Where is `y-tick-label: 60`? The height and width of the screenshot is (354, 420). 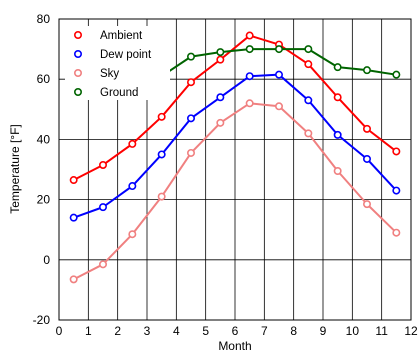
y-tick-label: 60 is located at coordinates (44, 79).